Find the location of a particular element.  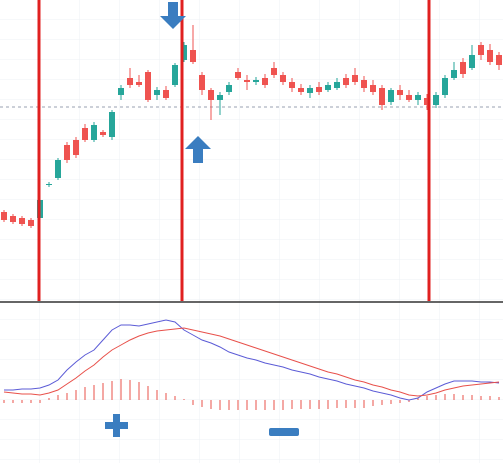

plus-icon is located at coordinates (116, 425).